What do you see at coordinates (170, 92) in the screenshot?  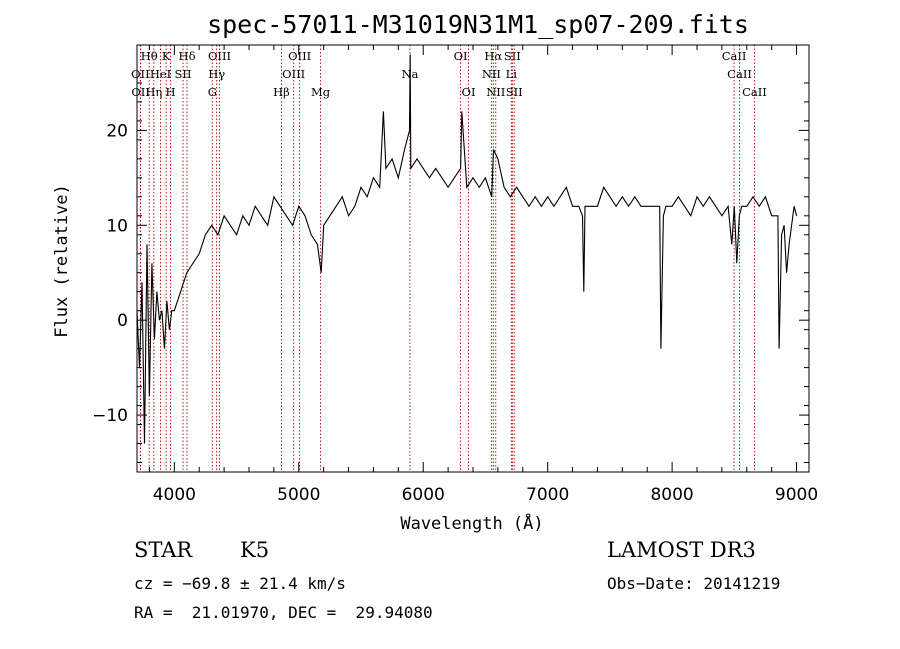 I see `line-marker-label: H` at bounding box center [170, 92].